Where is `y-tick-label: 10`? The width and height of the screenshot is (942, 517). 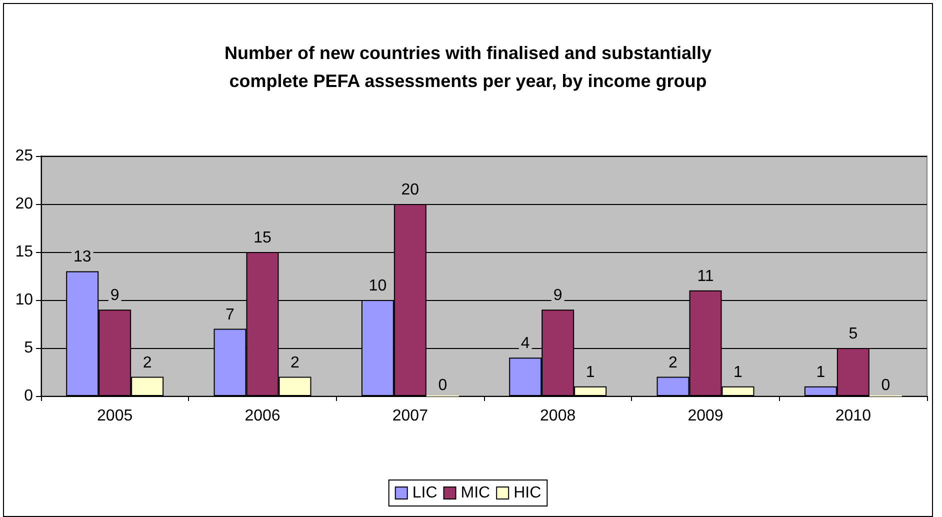 y-tick-label: 10 is located at coordinates (24, 300).